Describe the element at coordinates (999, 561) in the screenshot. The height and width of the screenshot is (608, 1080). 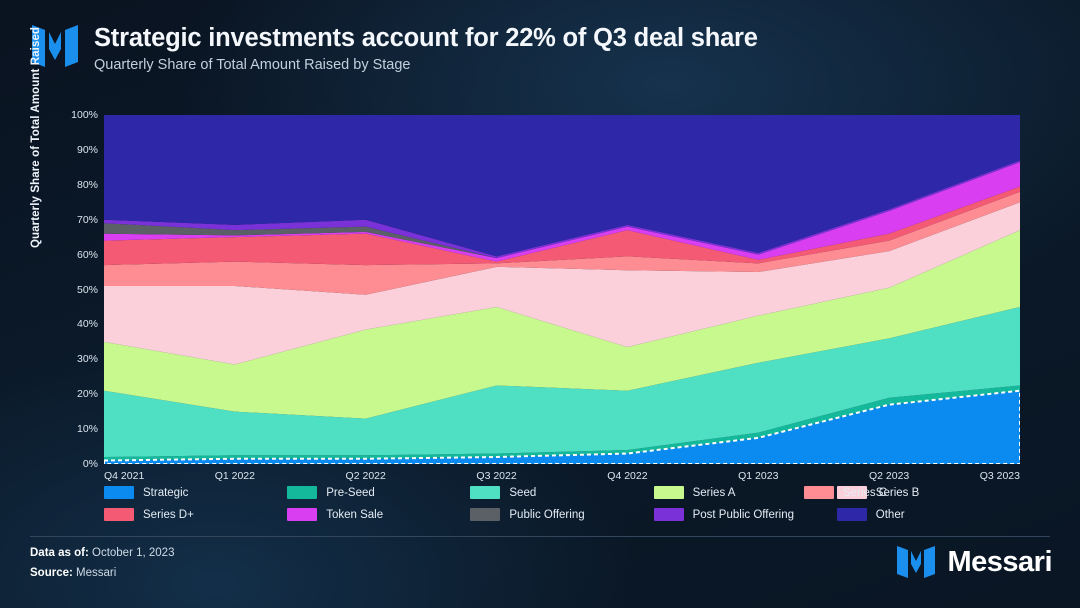
I see `brand-name: Messari` at that location.